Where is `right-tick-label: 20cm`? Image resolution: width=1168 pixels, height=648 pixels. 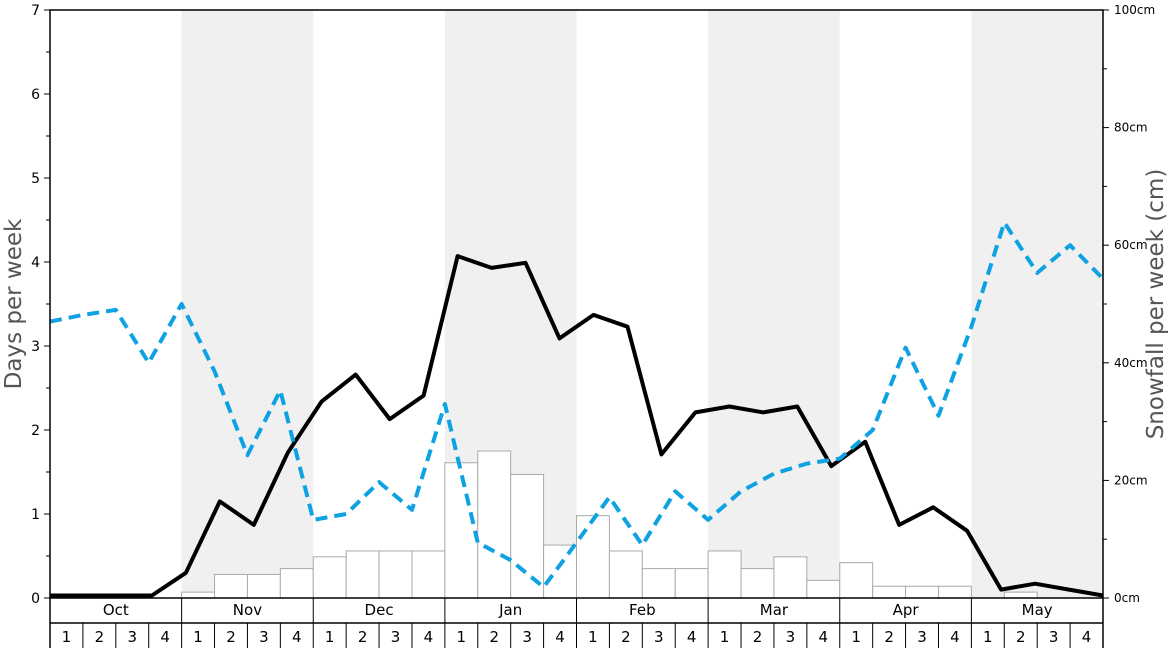 right-tick-label: 20cm is located at coordinates (1131, 480).